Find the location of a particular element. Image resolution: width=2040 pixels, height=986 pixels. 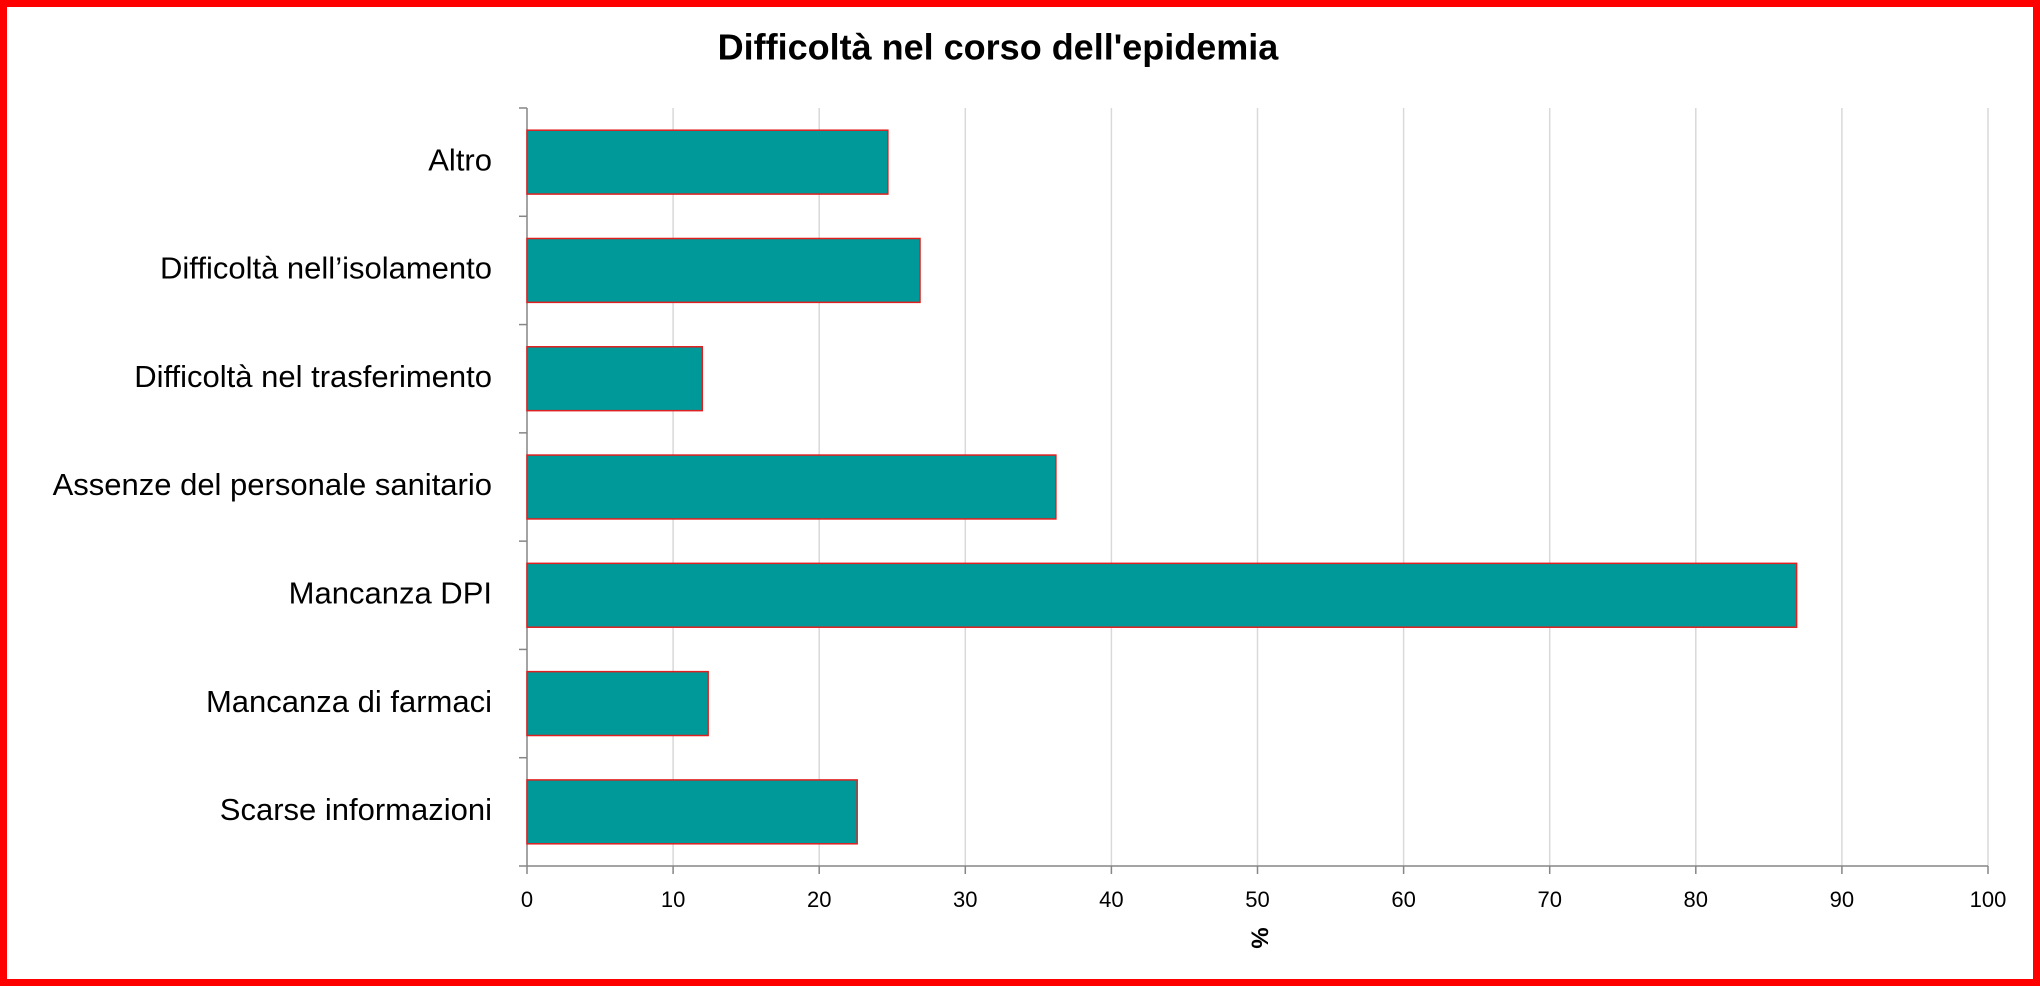

x-tick-label: 50 is located at coordinates (1257, 899).